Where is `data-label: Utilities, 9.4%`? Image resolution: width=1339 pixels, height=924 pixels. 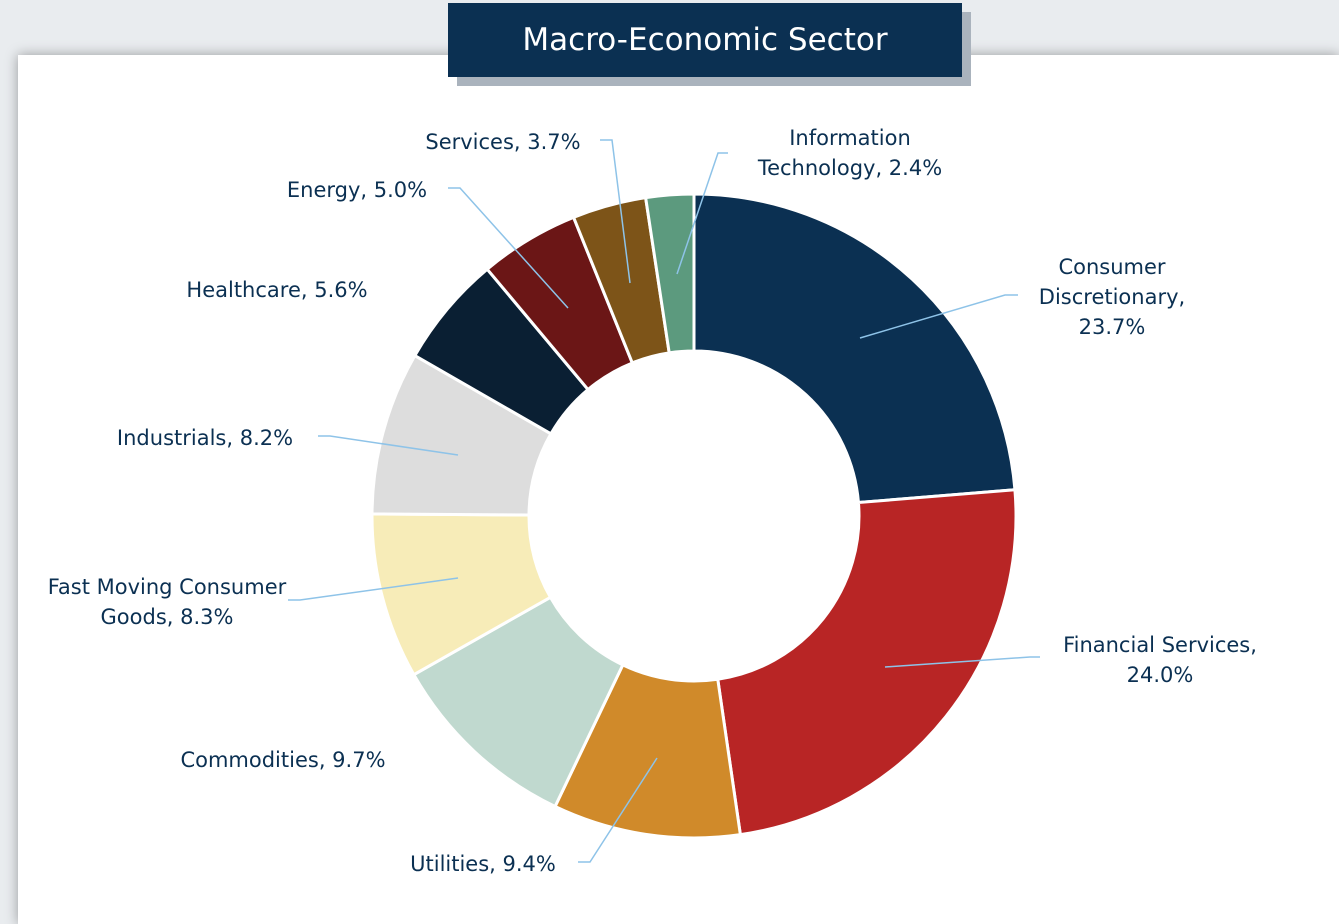 data-label: Utilities, 9.4% is located at coordinates (483, 864).